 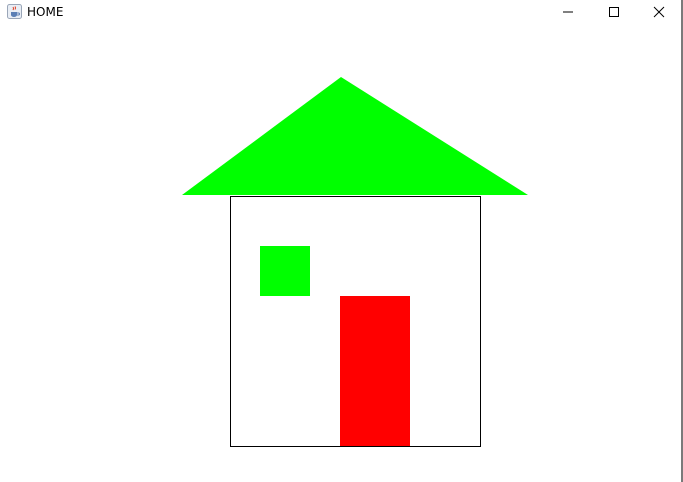 I want to click on window-border, so click(x=682, y=241).